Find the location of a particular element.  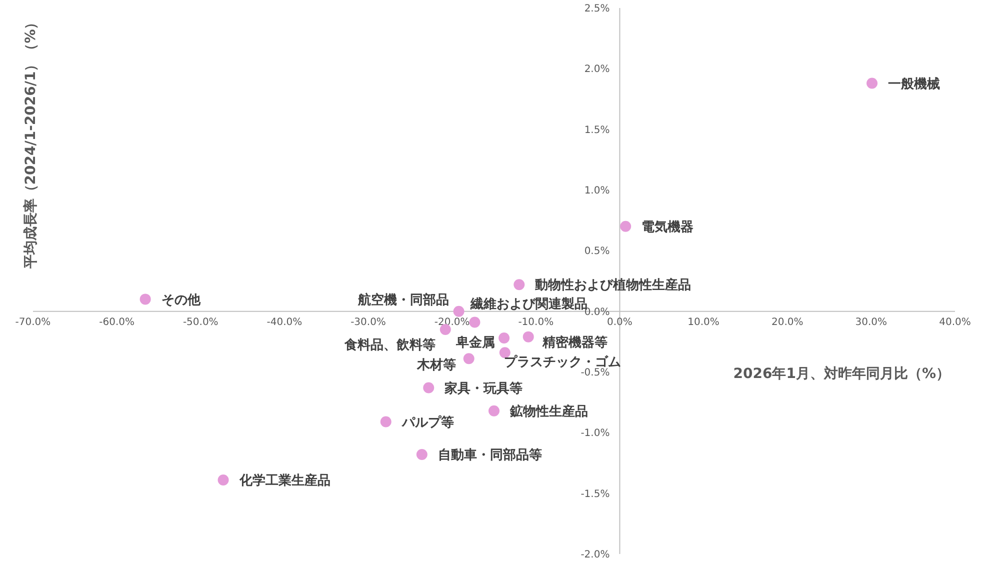

series-label: 自動車・同部品等 is located at coordinates (490, 455).